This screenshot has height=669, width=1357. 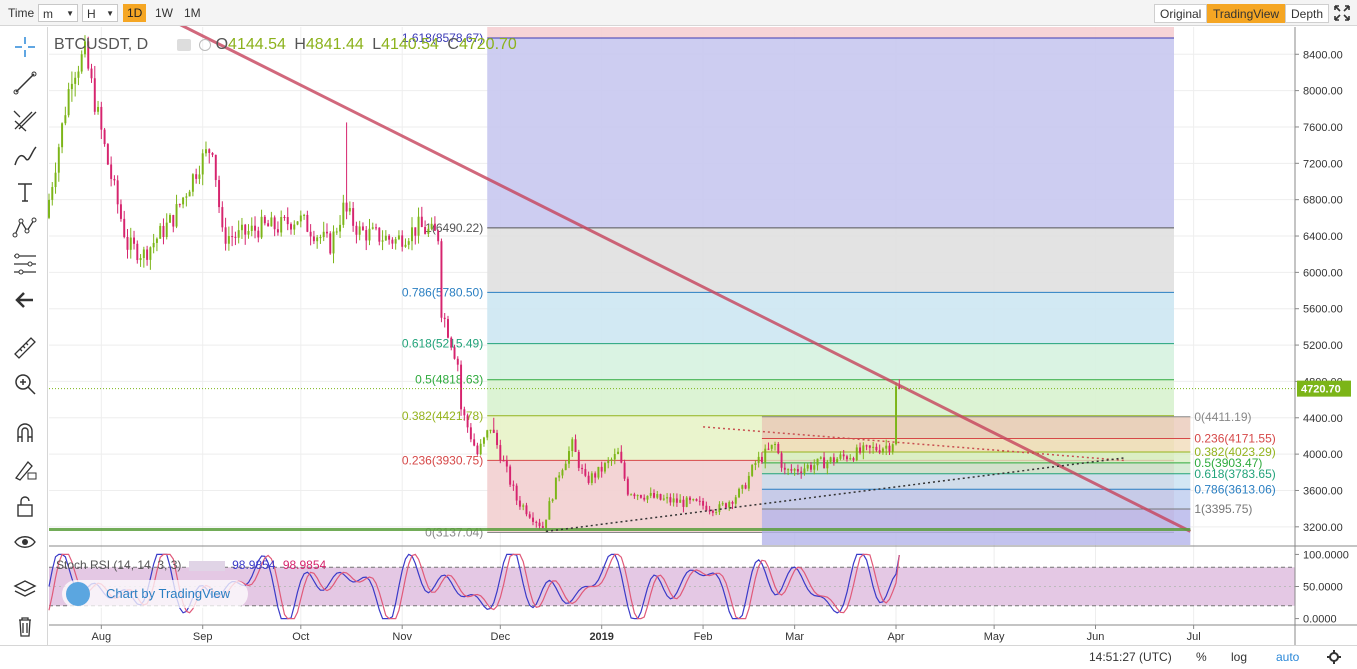 What do you see at coordinates (914, 444) in the screenshot?
I see `trend-line-resistance-dotted` at bounding box center [914, 444].